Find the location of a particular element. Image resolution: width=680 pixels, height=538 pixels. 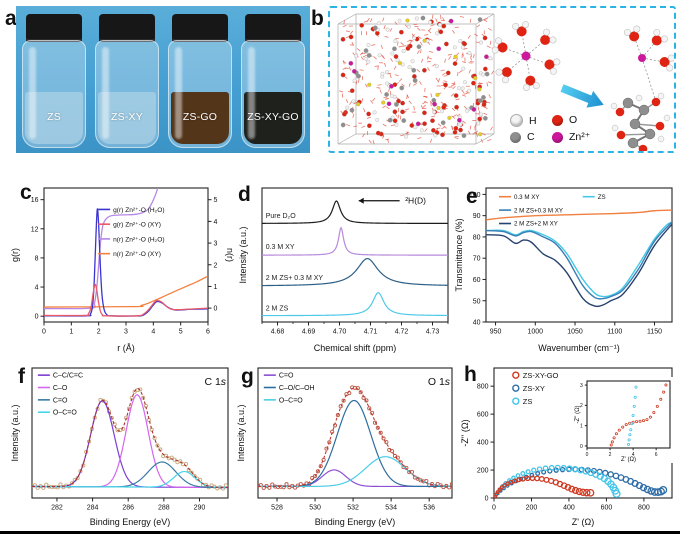

series-2 M ZS is located at coordinates (355, 304).